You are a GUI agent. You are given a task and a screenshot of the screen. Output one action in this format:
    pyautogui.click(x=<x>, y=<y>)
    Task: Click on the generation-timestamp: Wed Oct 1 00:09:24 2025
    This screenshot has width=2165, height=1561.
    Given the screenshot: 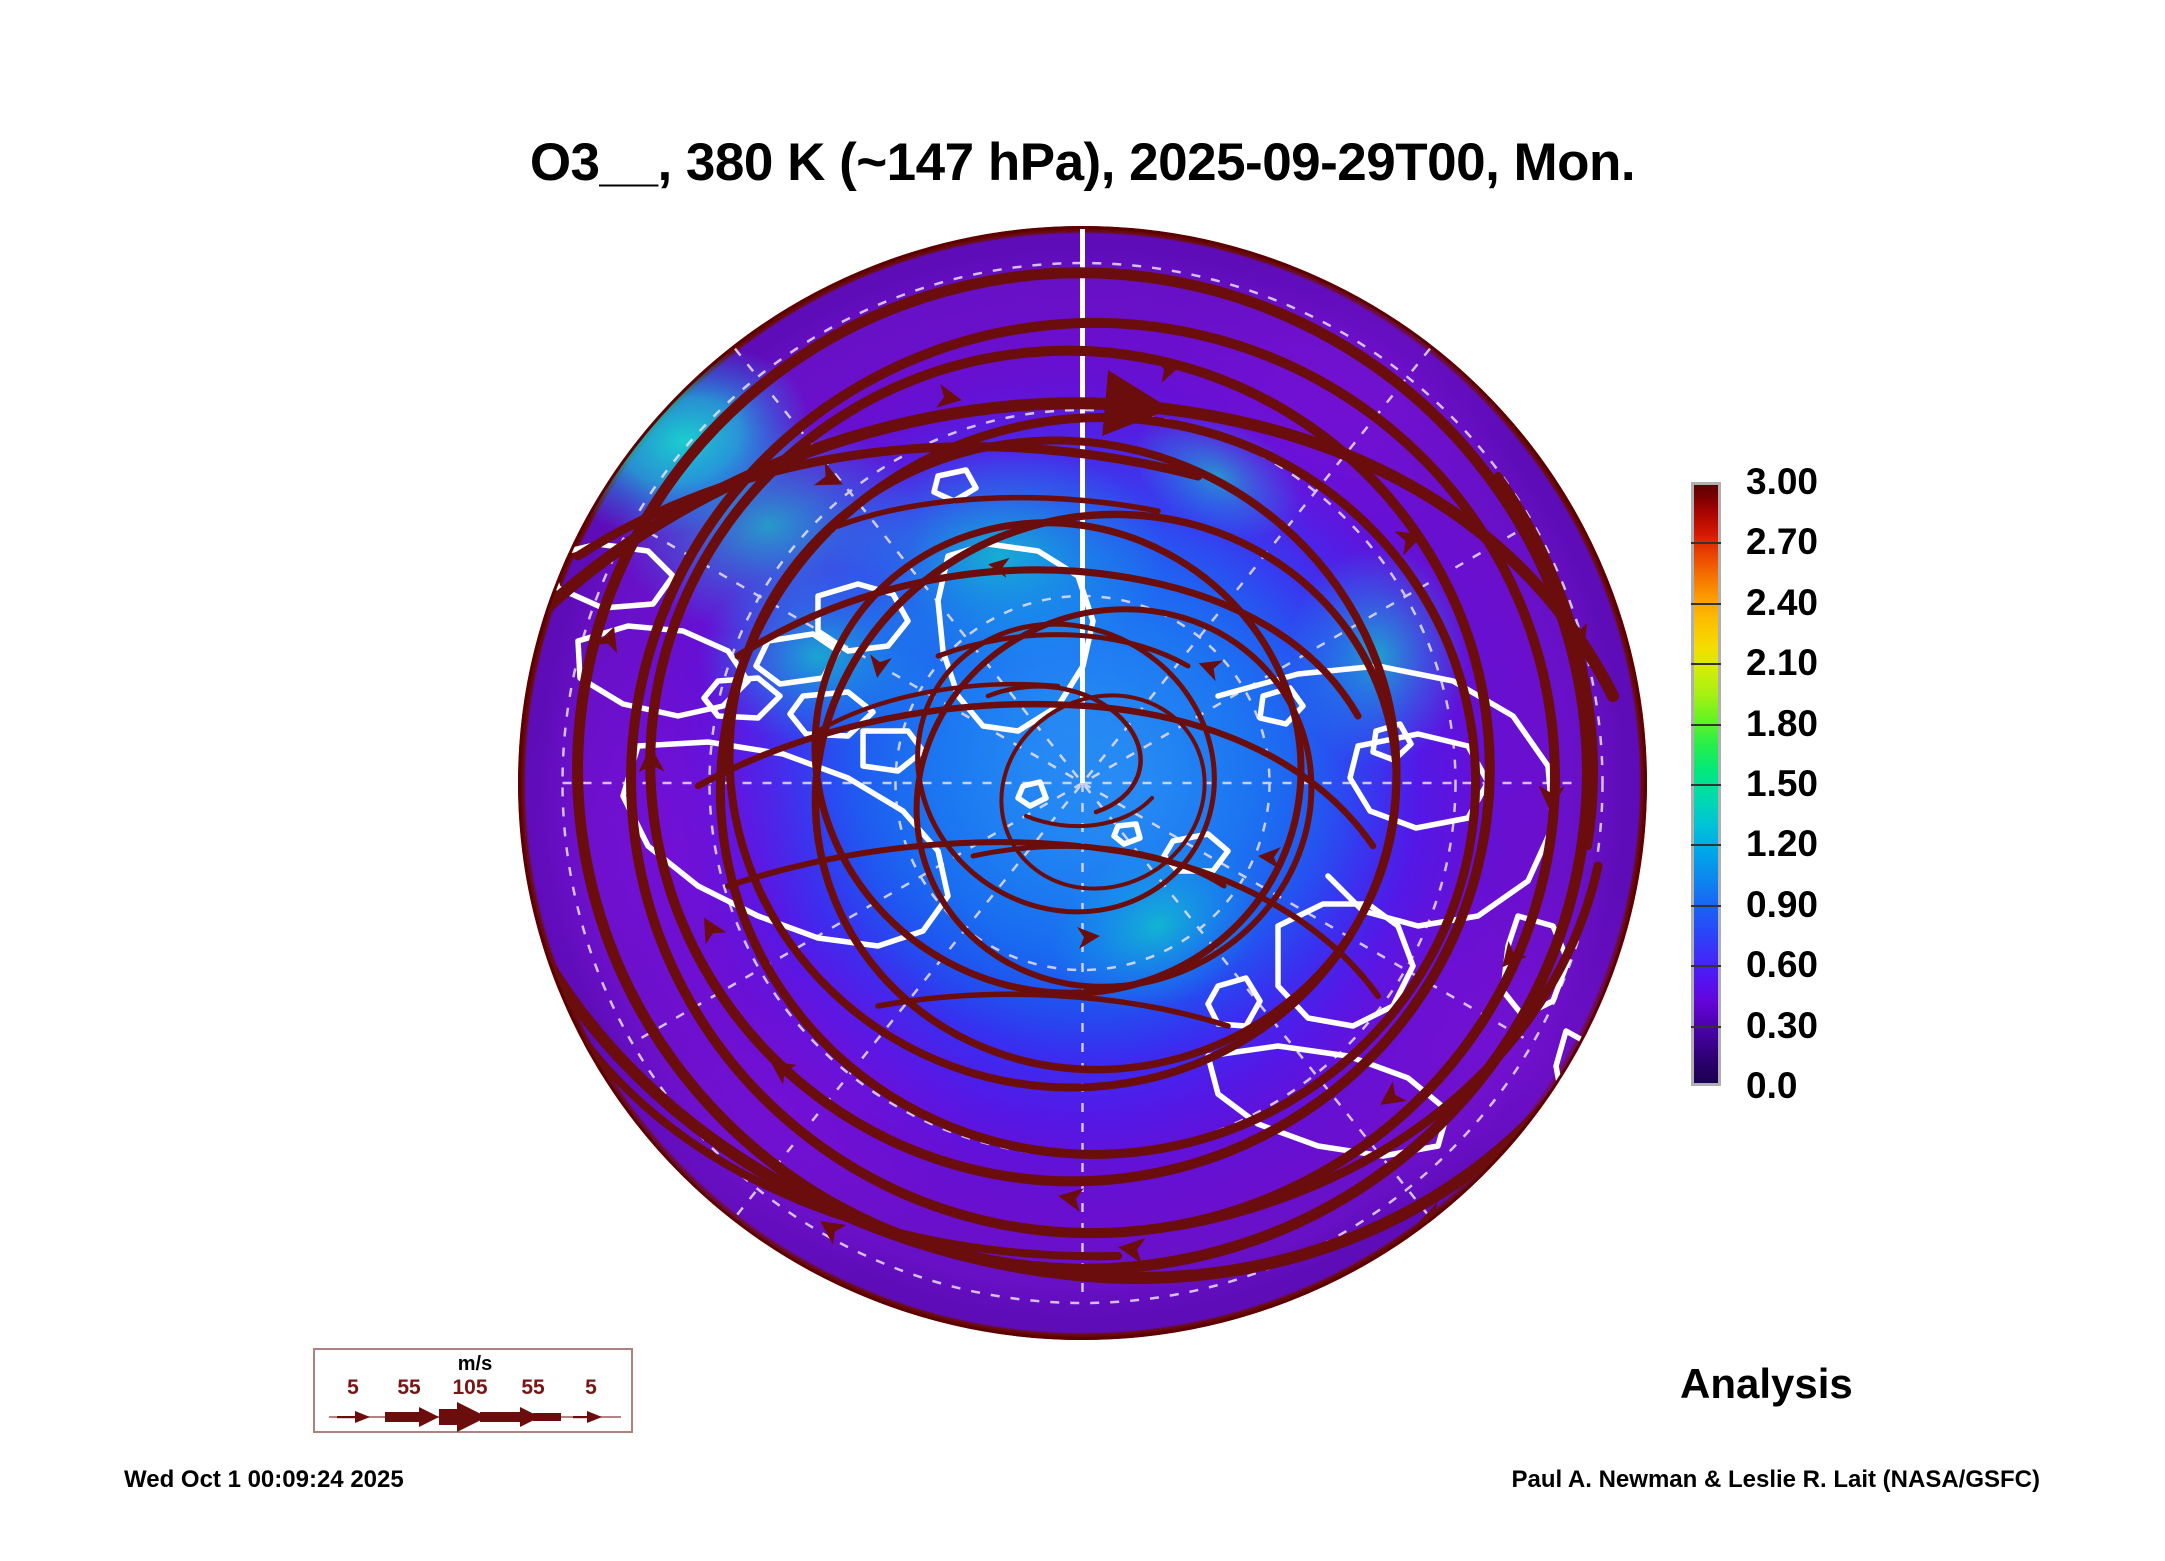 What is the action you would take?
    pyautogui.click(x=264, y=1479)
    